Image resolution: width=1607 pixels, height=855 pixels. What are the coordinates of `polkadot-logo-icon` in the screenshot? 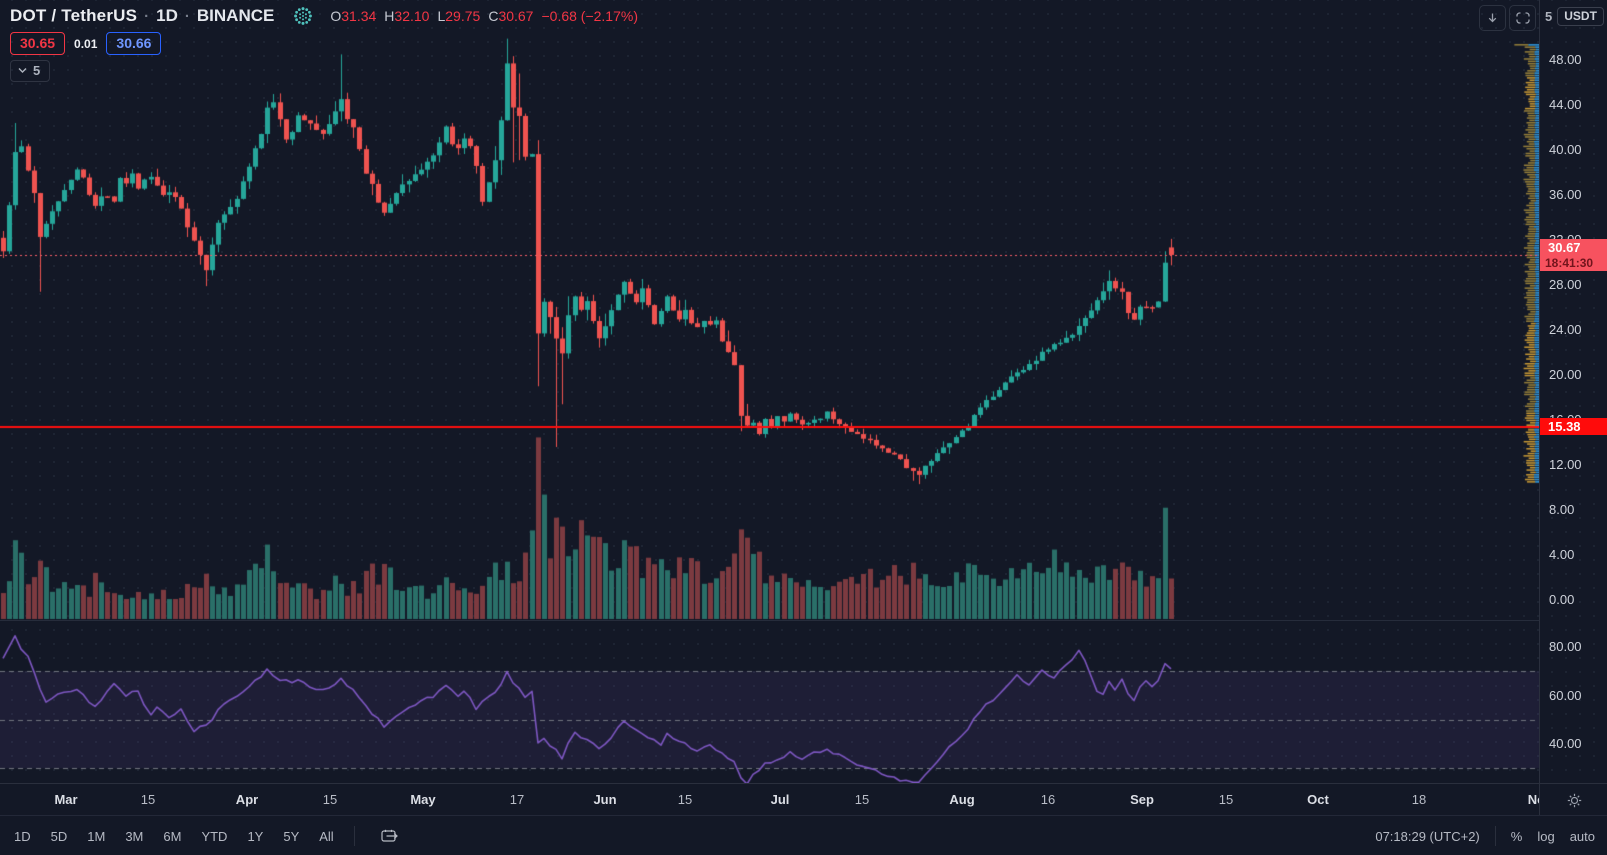 It's located at (303, 16).